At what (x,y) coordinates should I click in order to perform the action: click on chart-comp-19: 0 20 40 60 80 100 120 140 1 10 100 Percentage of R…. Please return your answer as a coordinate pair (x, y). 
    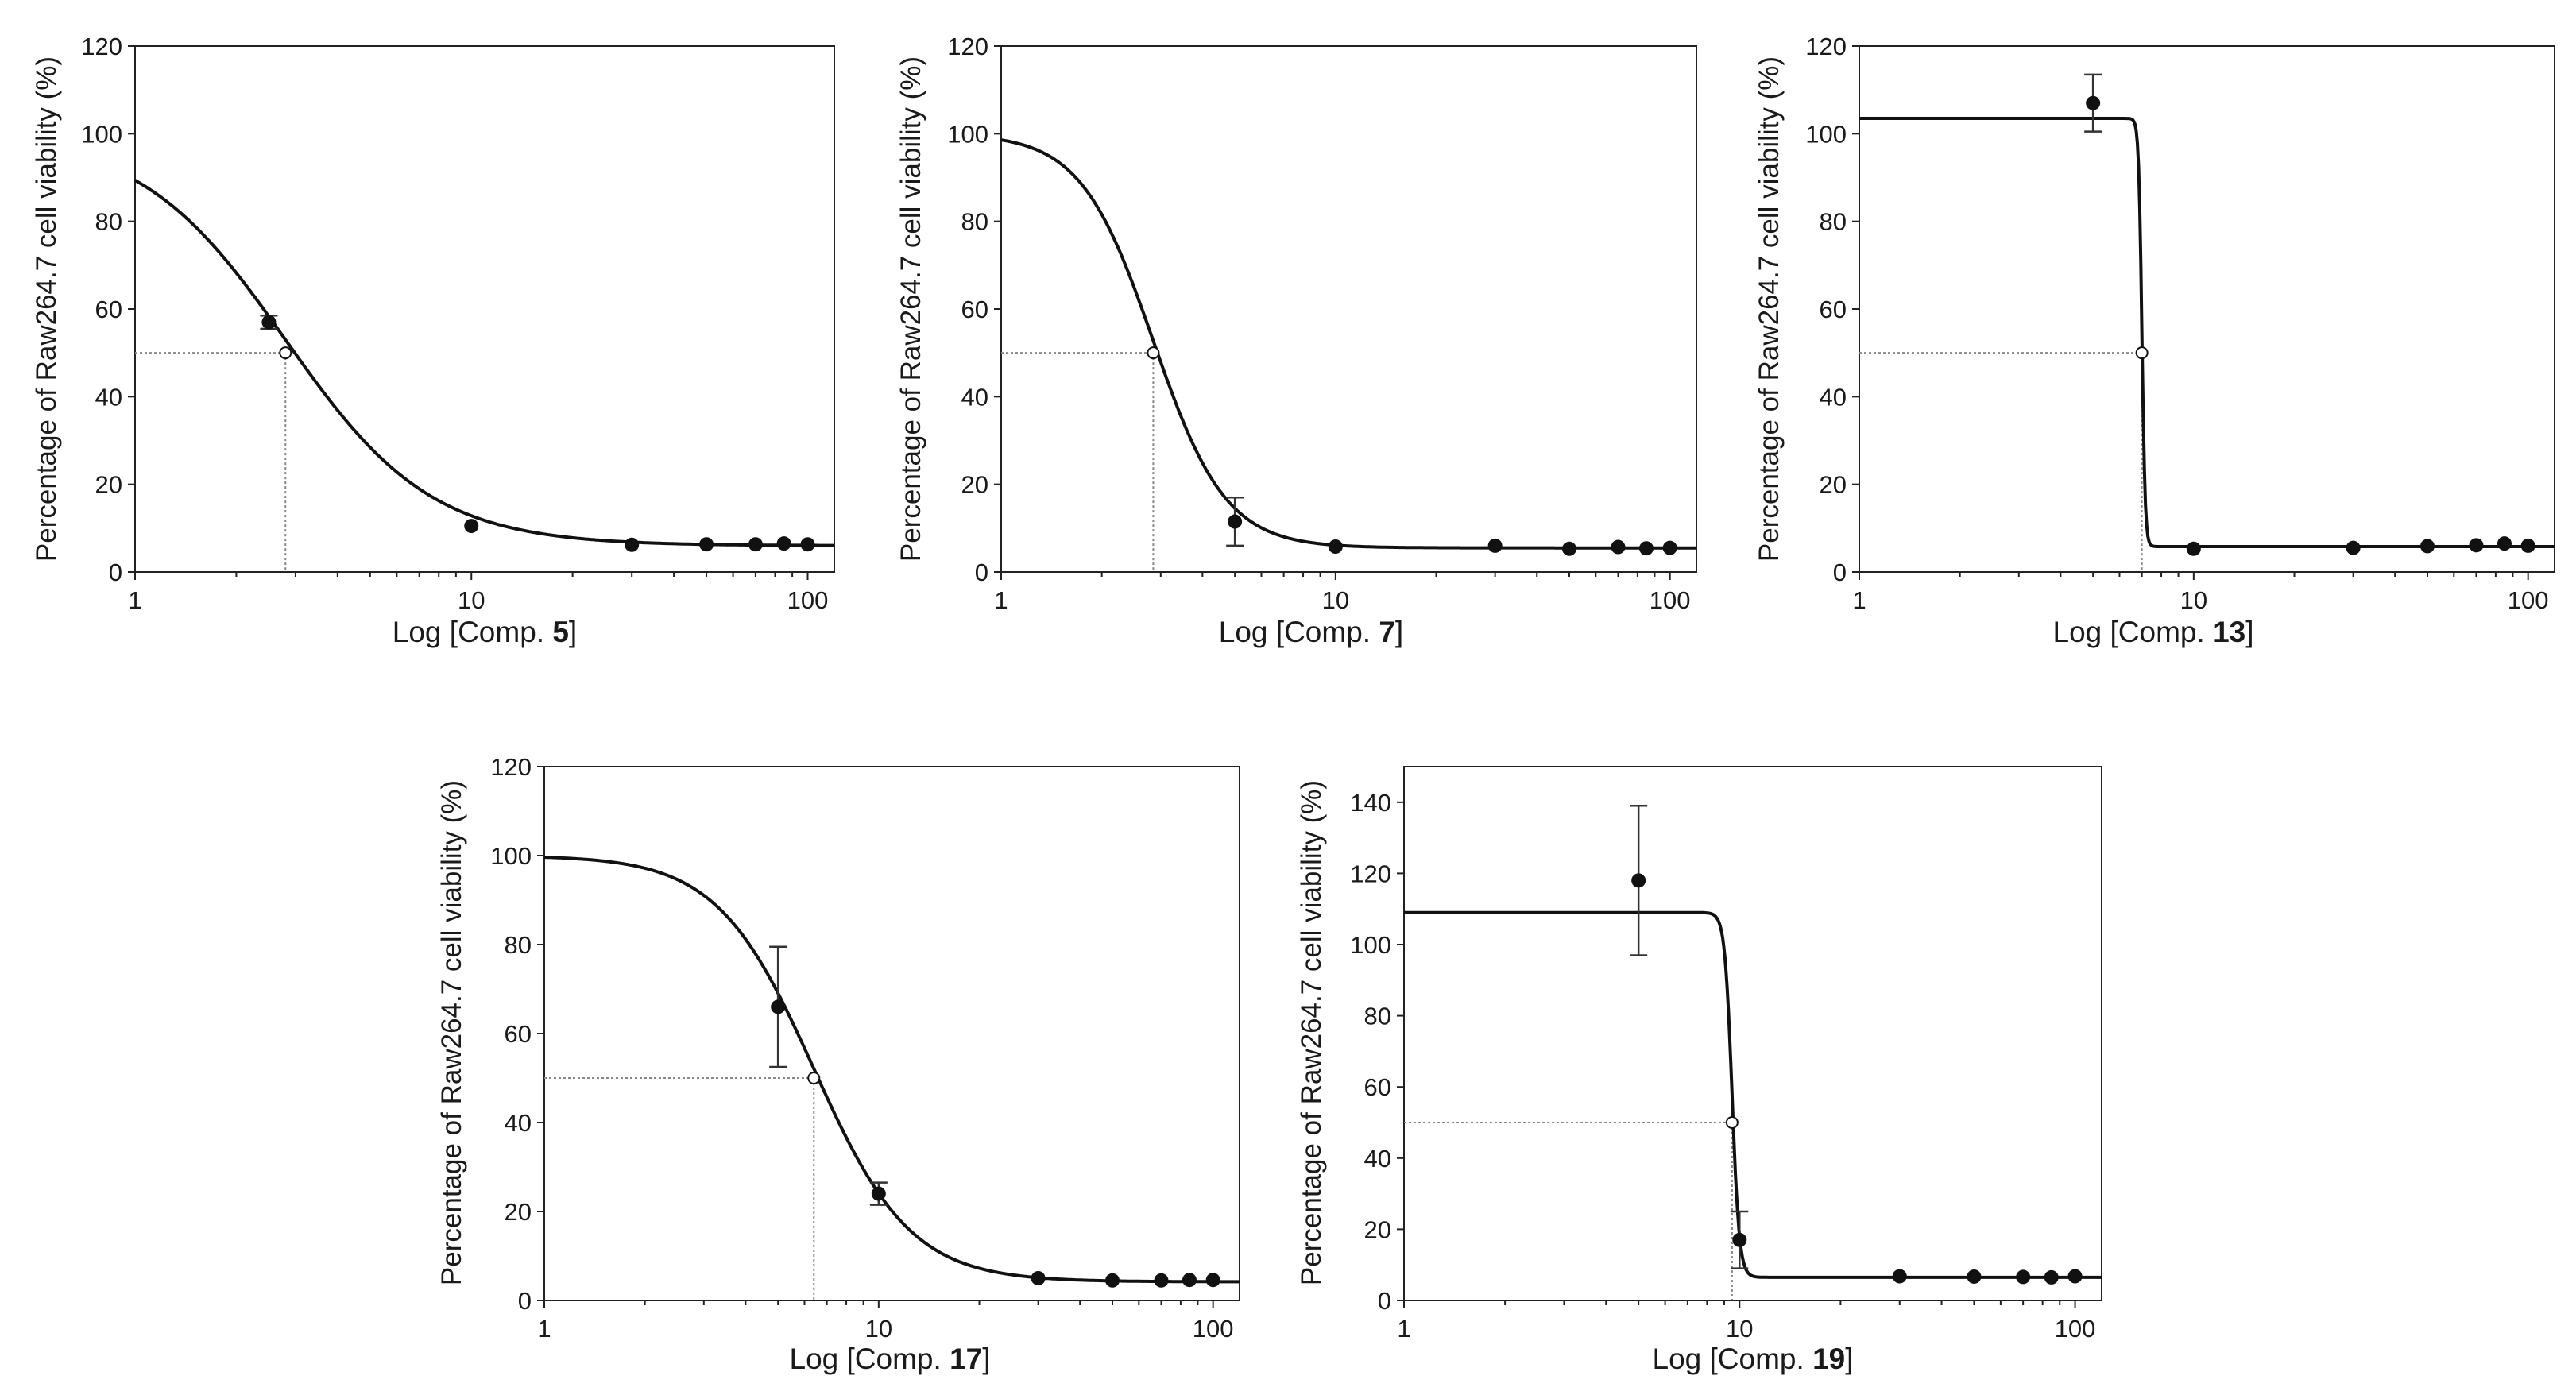
    Looking at the image, I should click on (1699, 1070).